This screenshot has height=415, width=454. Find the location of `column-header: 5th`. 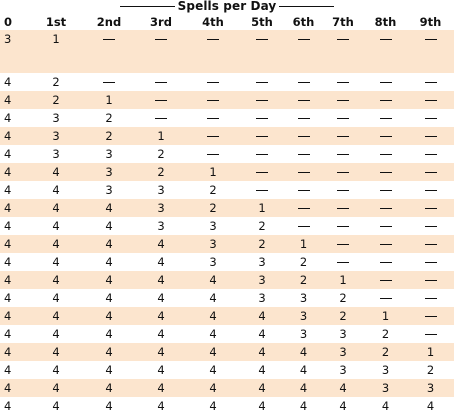

column-header: 5th is located at coordinates (262, 21).